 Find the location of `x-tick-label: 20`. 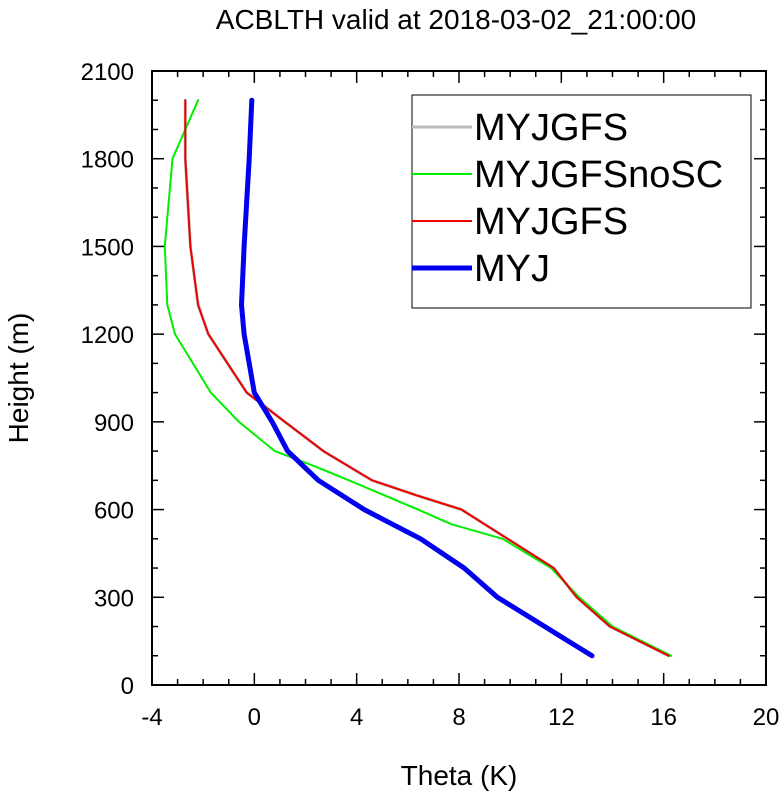

x-tick-label: 20 is located at coordinates (766, 717).